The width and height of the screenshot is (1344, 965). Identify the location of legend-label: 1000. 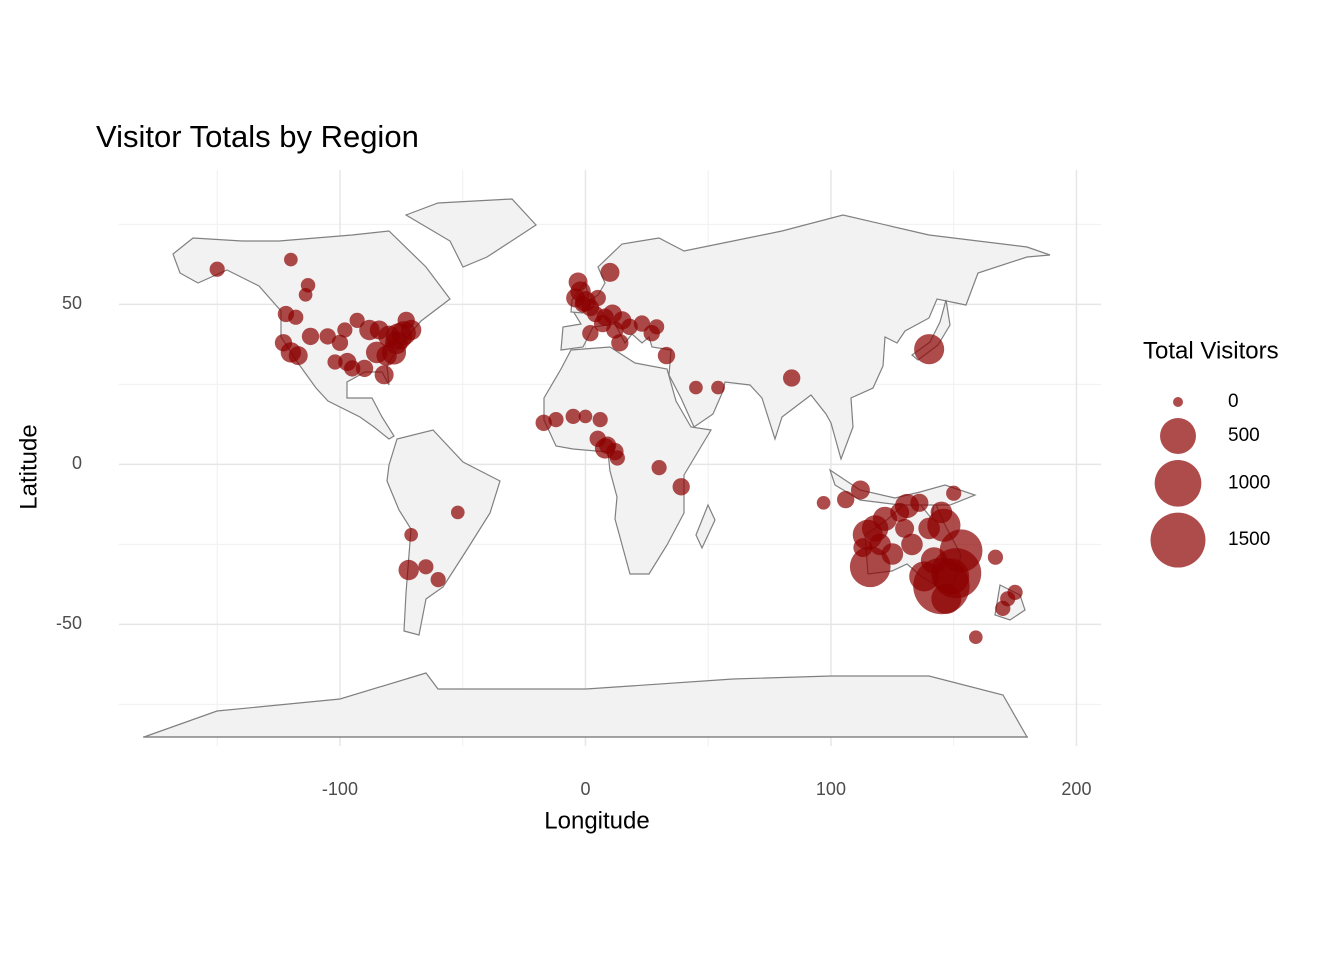
(1249, 482).